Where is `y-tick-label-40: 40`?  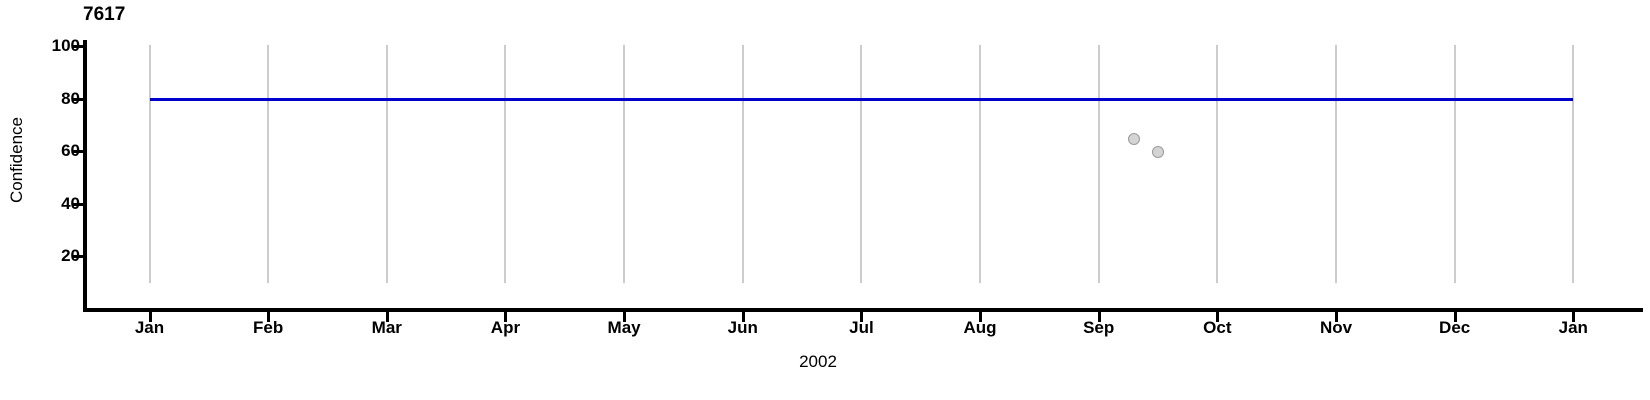
y-tick-label-40: 40 is located at coordinates (70, 203).